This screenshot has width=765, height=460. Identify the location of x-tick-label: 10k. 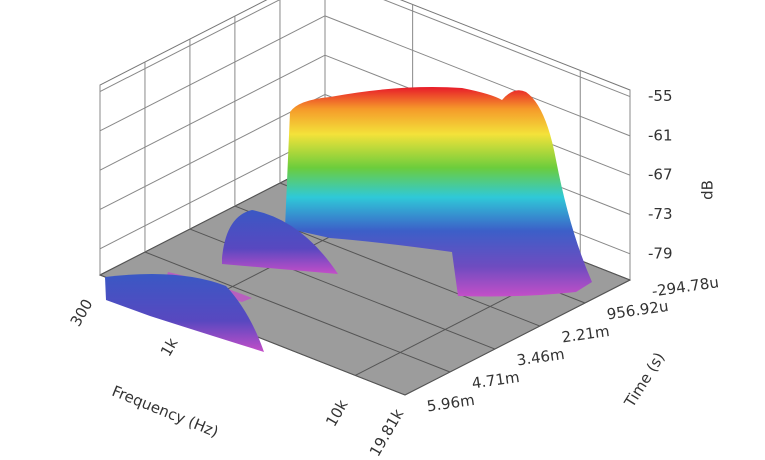
(337, 412).